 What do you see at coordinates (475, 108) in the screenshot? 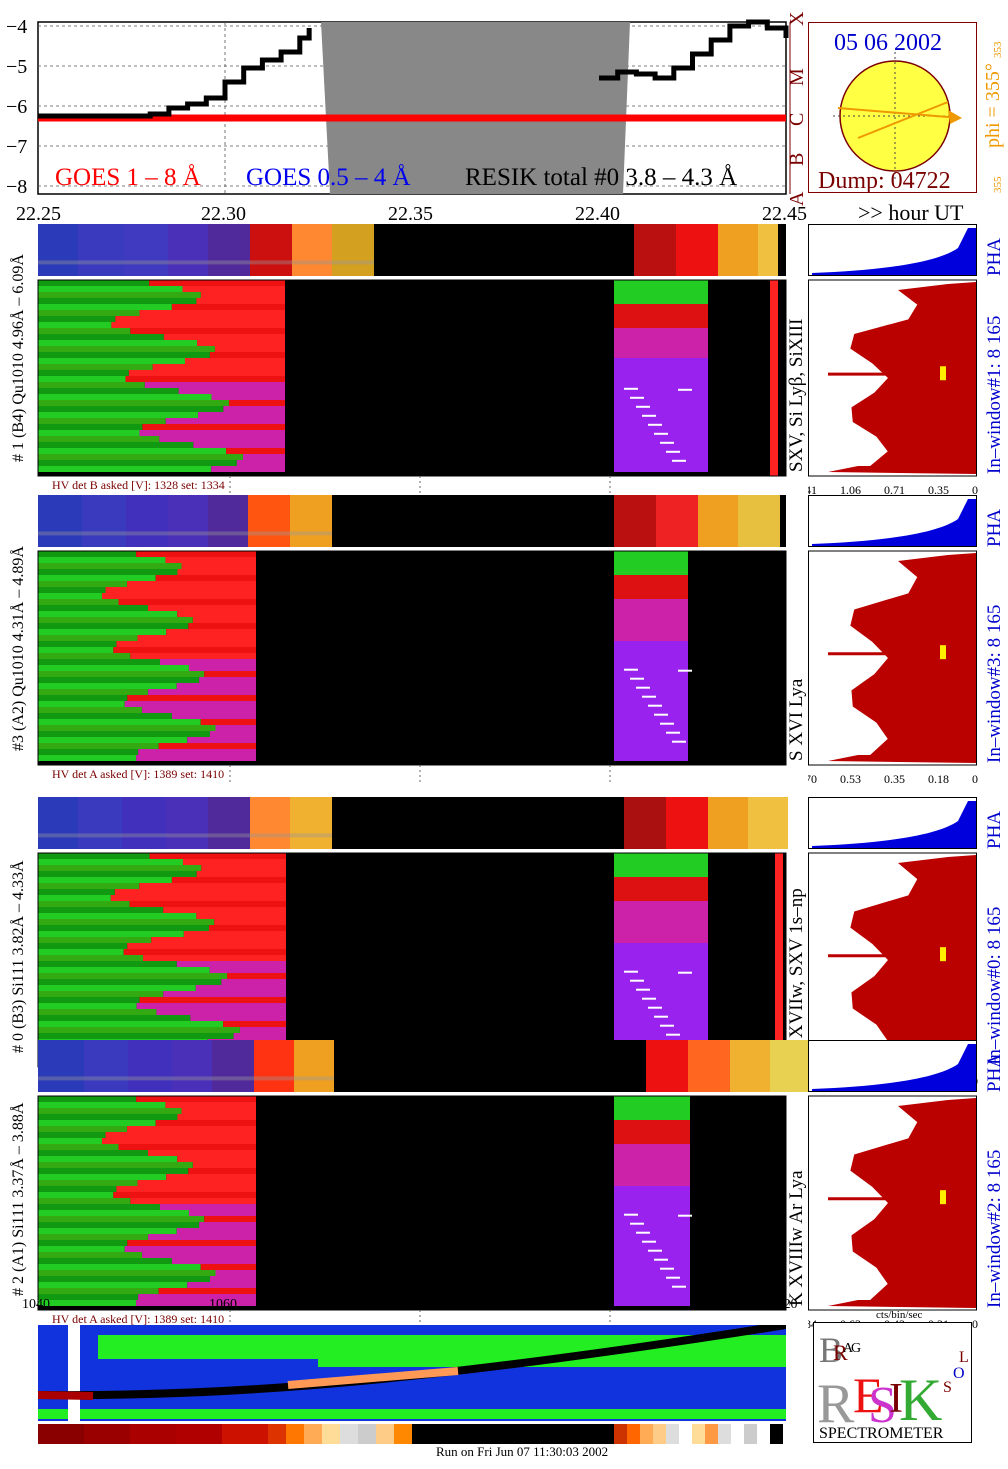
I see `data-gap-region` at bounding box center [475, 108].